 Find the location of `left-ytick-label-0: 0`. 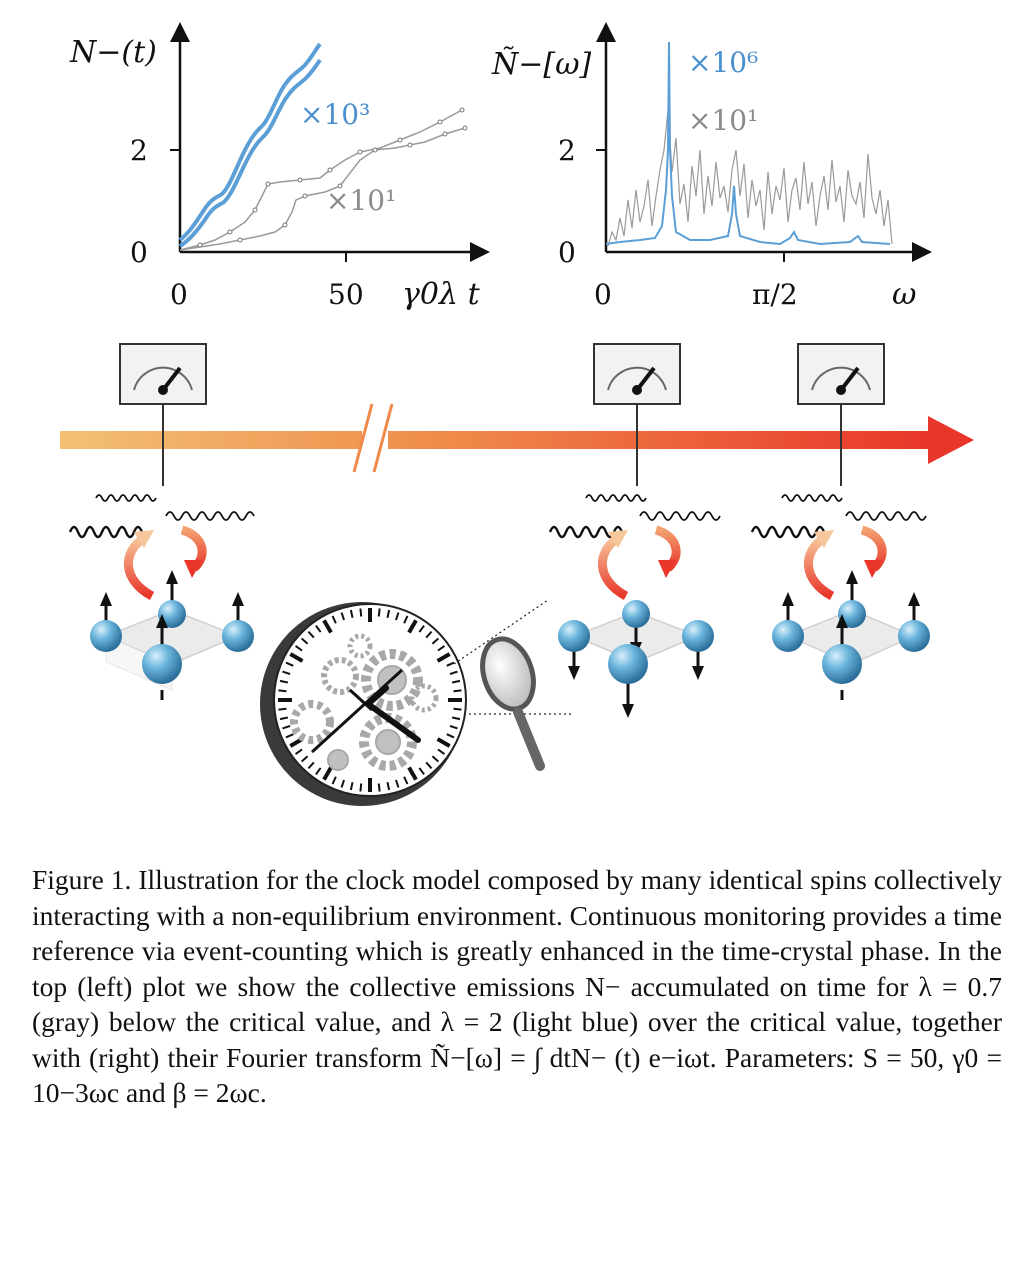

left-ytick-label-0: 0 is located at coordinates (139, 252).